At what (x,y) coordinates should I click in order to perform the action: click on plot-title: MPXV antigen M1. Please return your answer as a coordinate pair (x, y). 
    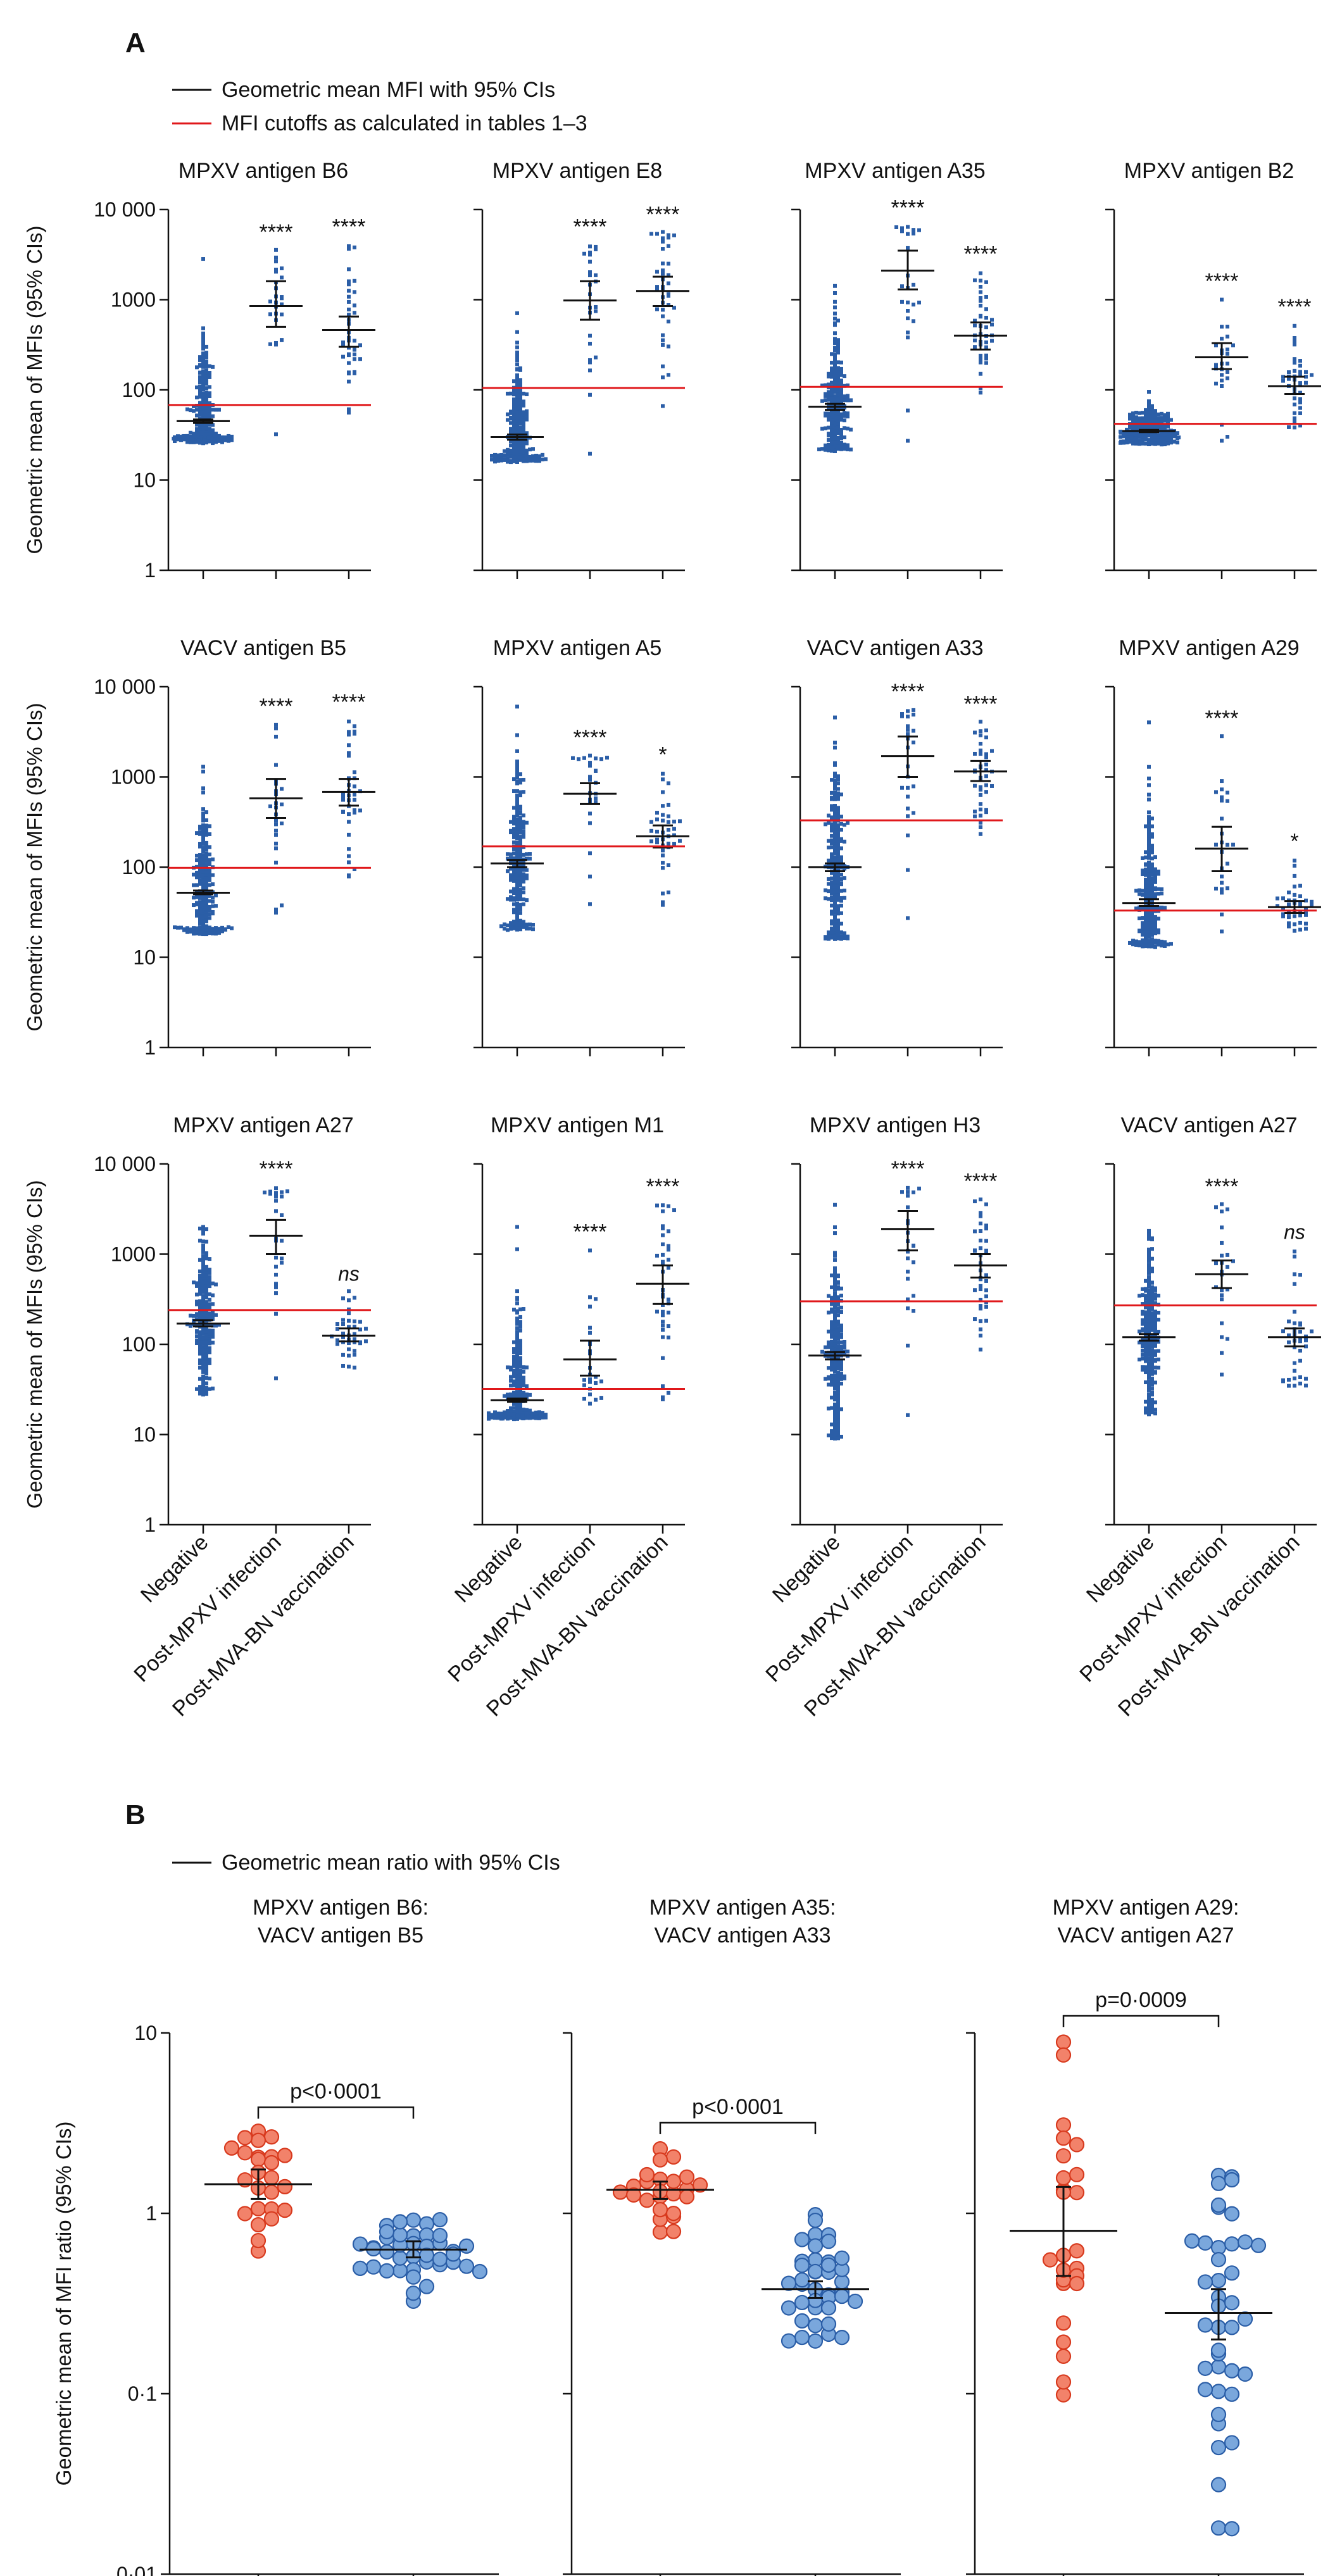
    Looking at the image, I should click on (577, 1125).